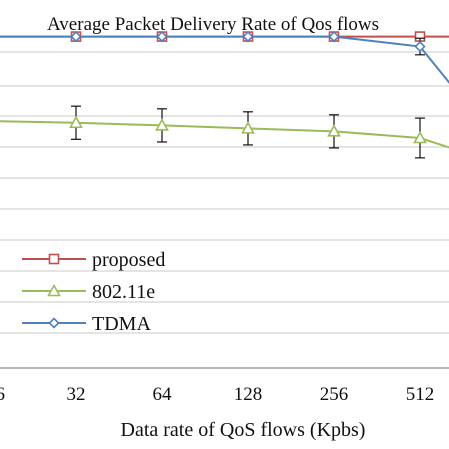 Image resolution: width=449 pixels, height=449 pixels. I want to click on series-tdma, so click(224, 57).